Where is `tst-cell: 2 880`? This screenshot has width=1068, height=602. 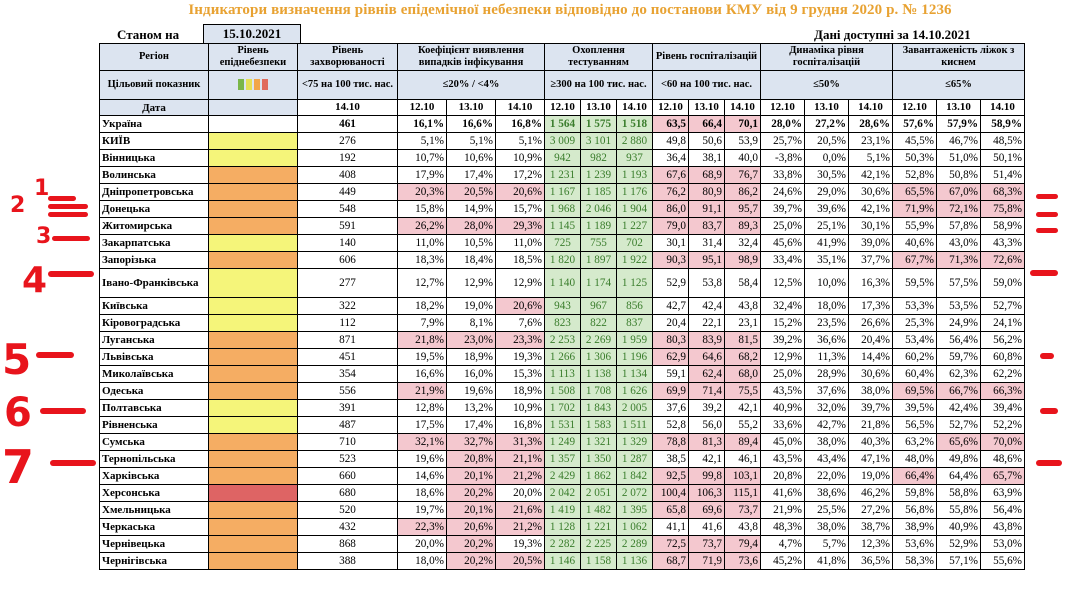
tst-cell: 2 880 is located at coordinates (634, 141).